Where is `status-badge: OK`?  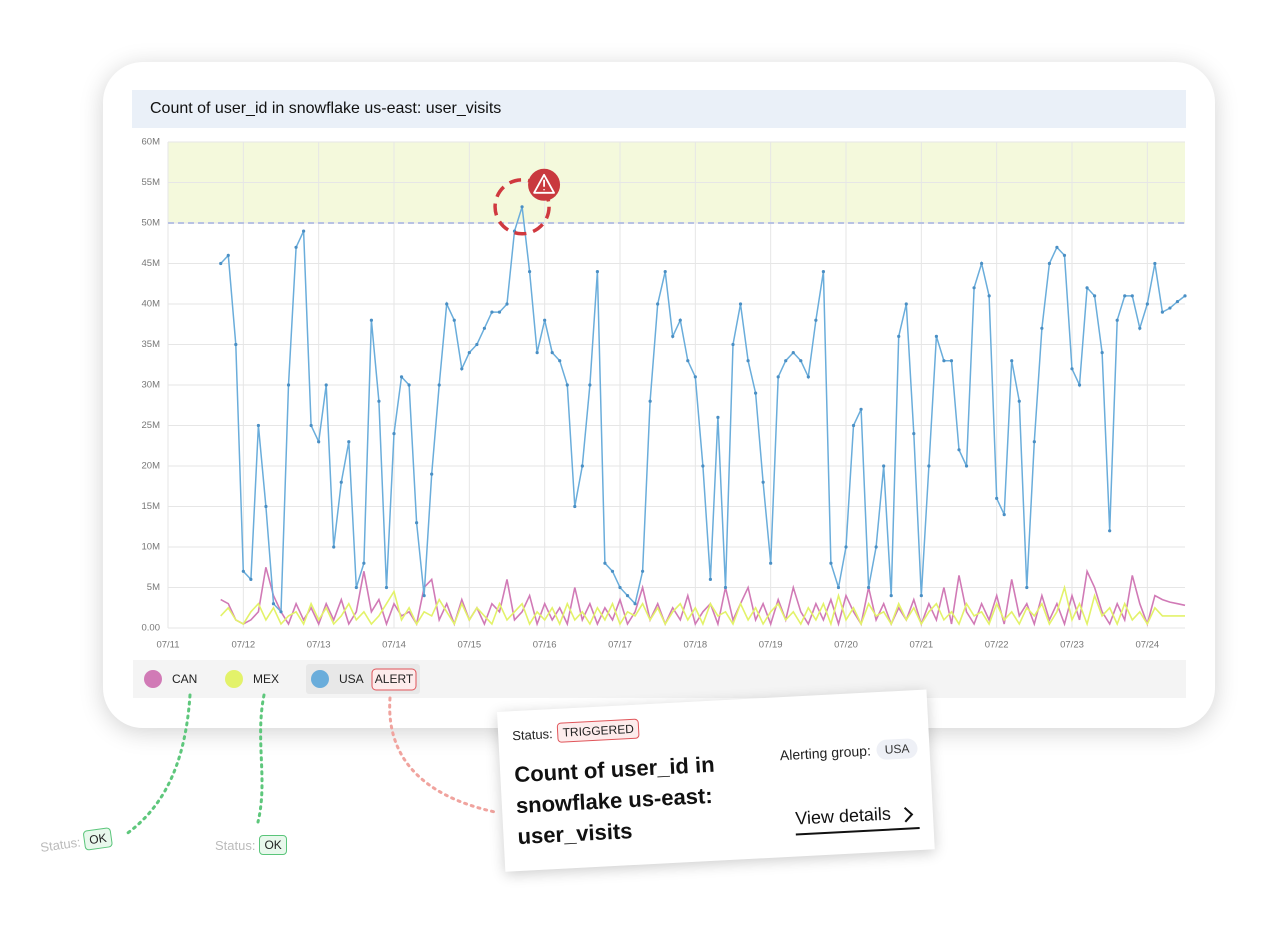
status-badge: OK is located at coordinates (97, 839).